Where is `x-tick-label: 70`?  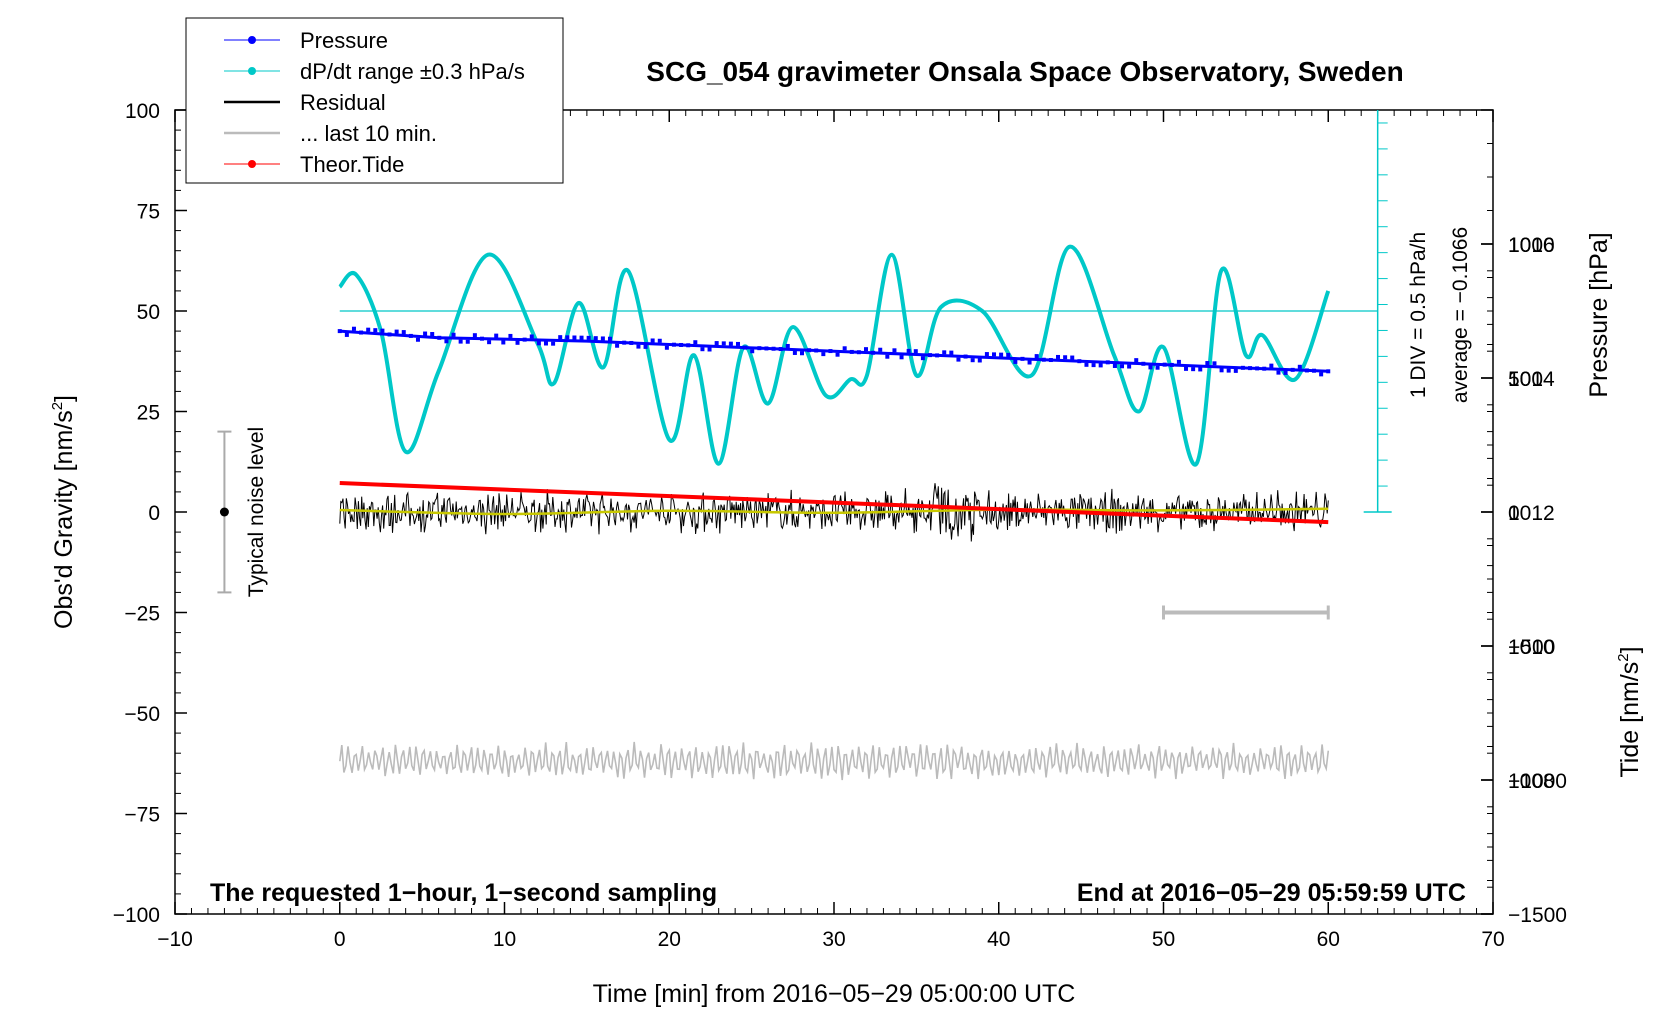 x-tick-label: 70 is located at coordinates (1492, 939).